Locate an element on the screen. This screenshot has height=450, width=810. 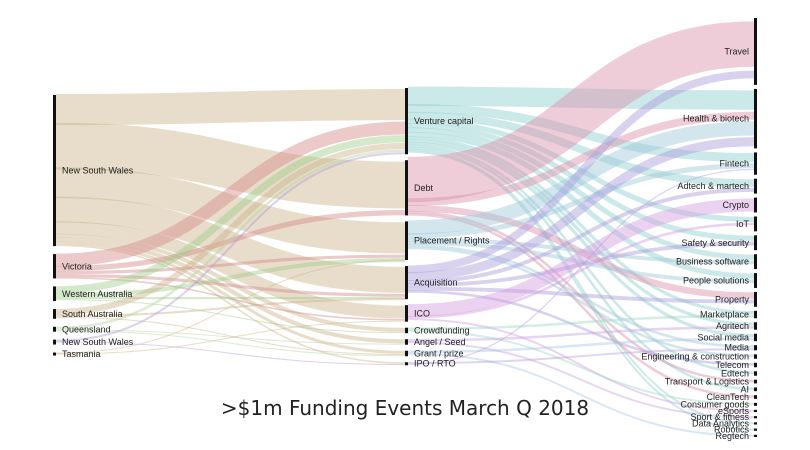
node-label-sector: People solutions is located at coordinates (716, 281).